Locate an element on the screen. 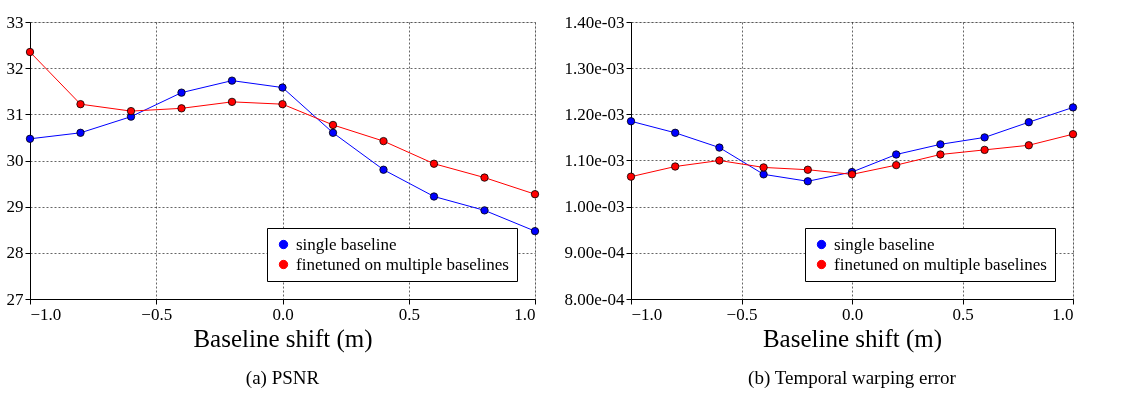 This screenshot has width=1134, height=407. y-tick-label: 8.00e-04 is located at coordinates (594, 299).